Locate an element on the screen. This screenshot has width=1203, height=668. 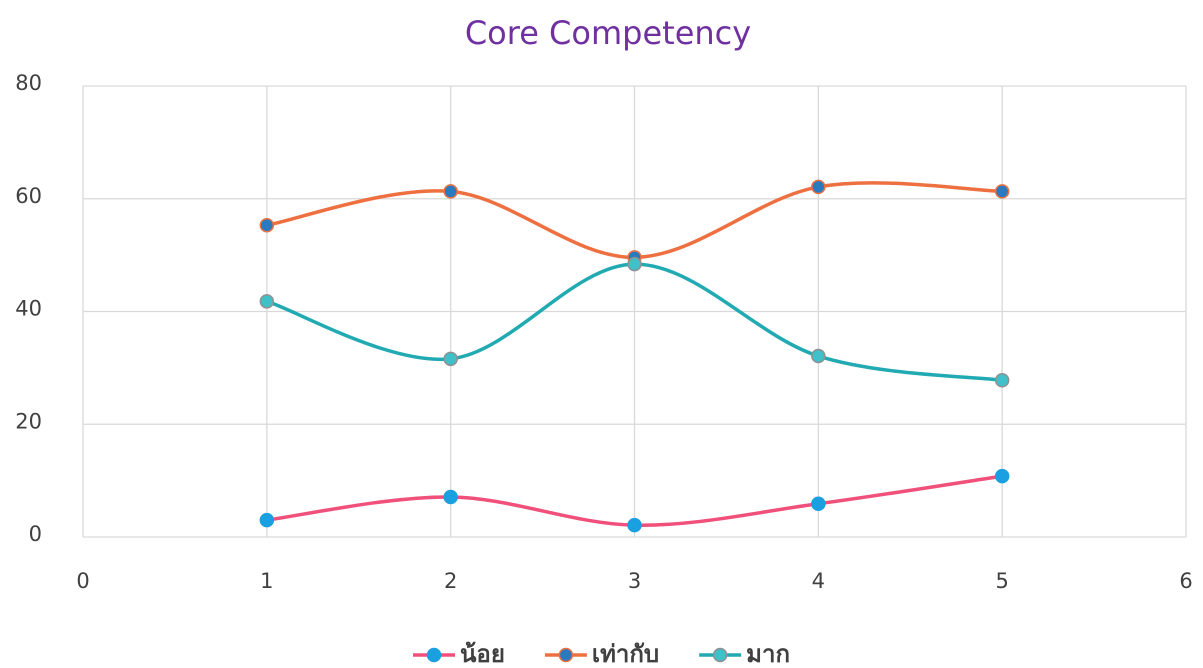
legend-item: เท่ากับ is located at coordinates (601, 654).